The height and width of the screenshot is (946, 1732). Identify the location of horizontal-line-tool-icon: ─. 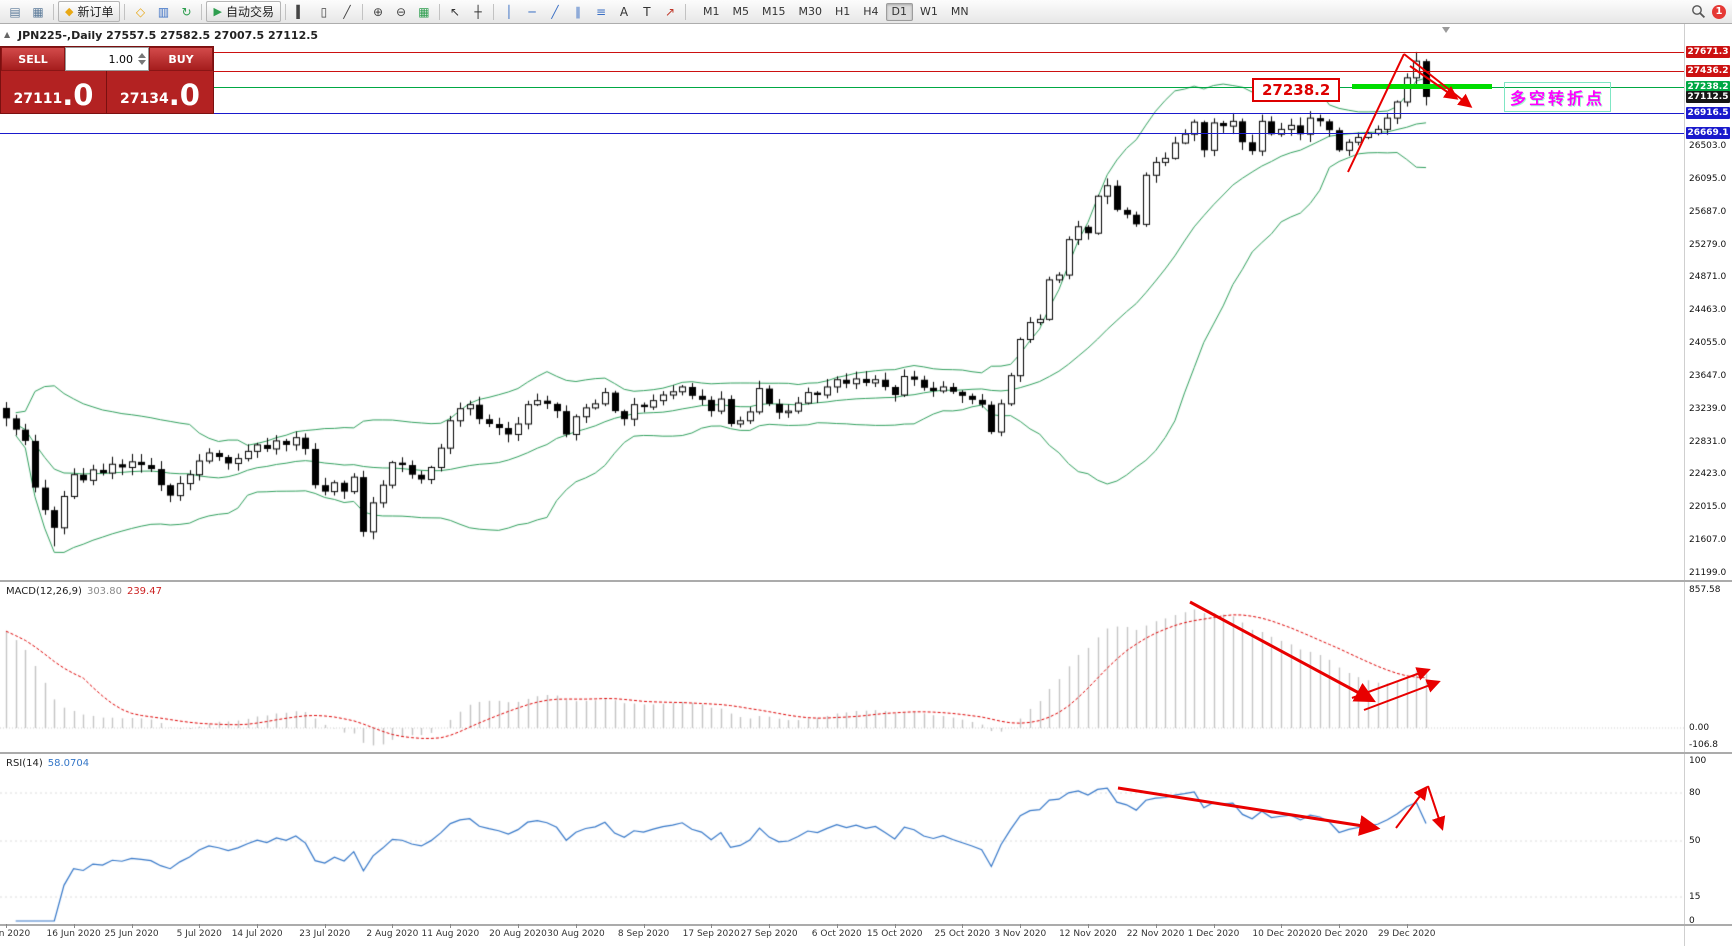
(532, 11).